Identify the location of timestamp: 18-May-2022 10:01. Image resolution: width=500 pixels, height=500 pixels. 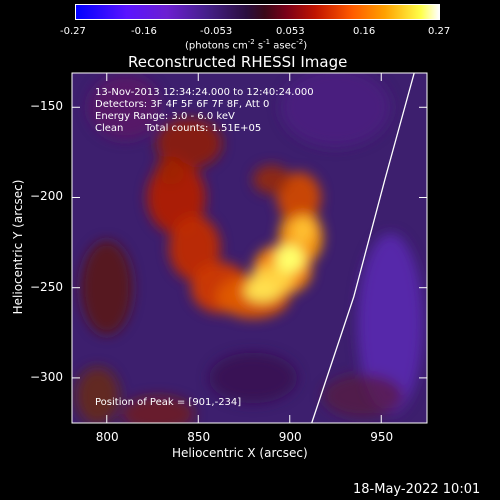
(417, 489).